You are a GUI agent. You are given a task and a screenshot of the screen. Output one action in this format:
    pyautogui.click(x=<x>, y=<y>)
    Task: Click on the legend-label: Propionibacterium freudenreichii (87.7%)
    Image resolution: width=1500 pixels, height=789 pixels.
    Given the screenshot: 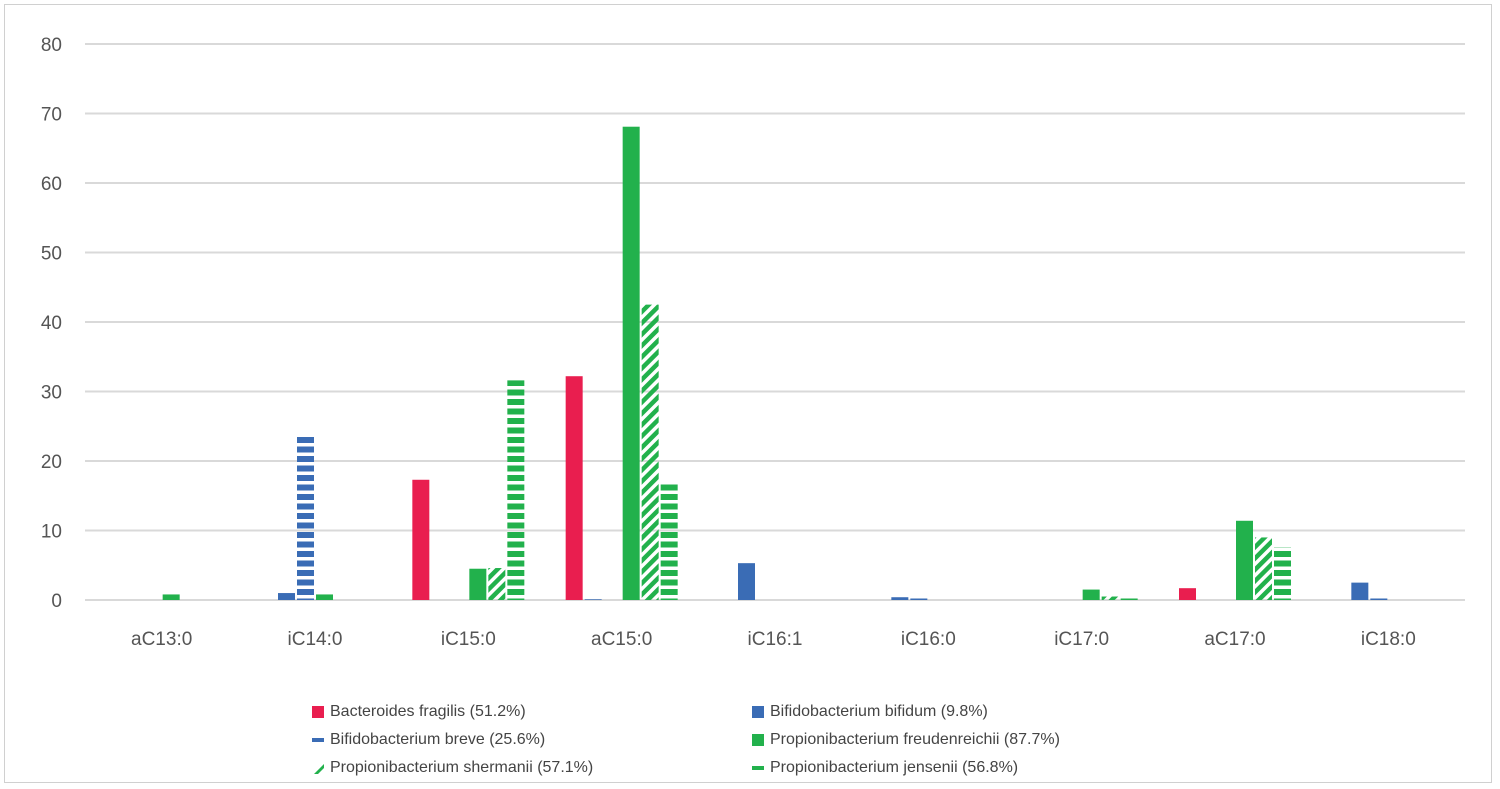 What is the action you would take?
    pyautogui.click(x=915, y=739)
    